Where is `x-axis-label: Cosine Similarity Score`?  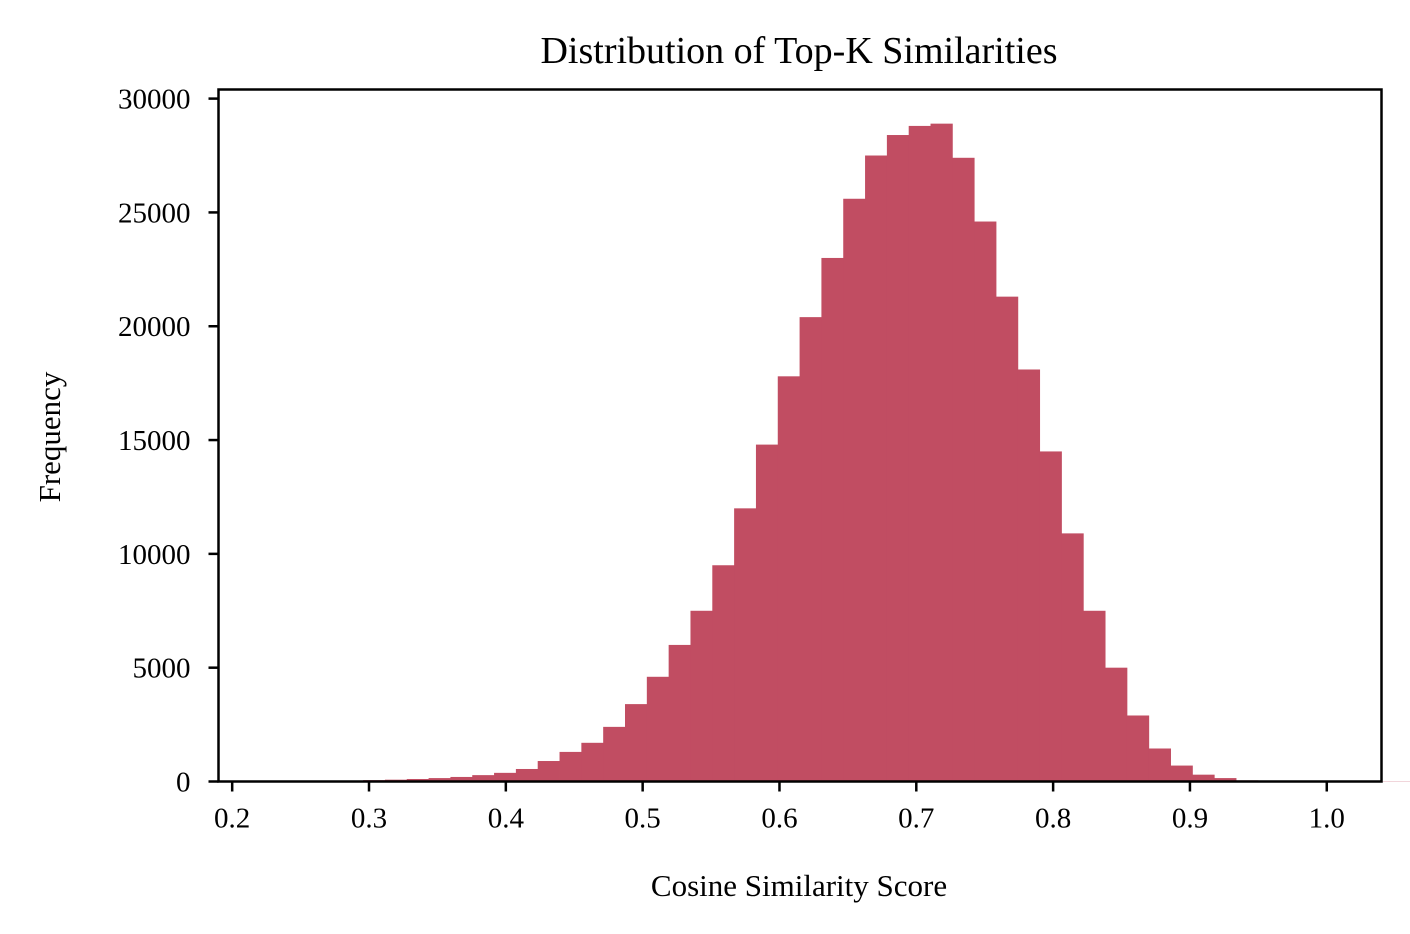 x-axis-label: Cosine Similarity Score is located at coordinates (799, 885).